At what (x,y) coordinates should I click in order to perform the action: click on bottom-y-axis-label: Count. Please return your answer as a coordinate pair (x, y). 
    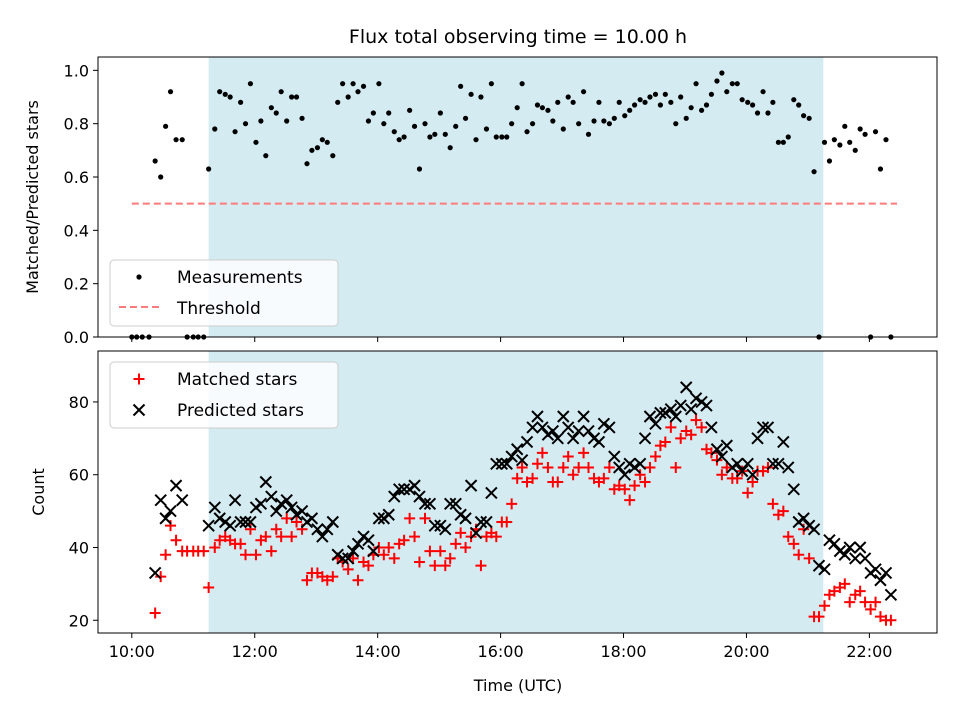
    Looking at the image, I should click on (38, 492).